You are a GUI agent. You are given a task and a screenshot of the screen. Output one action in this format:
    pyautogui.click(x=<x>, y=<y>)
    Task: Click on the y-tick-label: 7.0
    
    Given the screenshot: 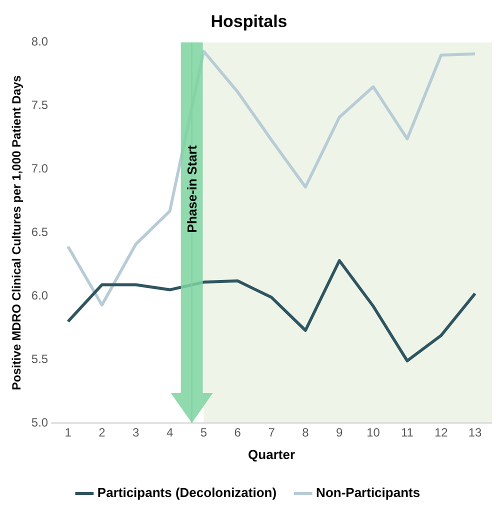 What is the action you would take?
    pyautogui.click(x=39, y=169)
    